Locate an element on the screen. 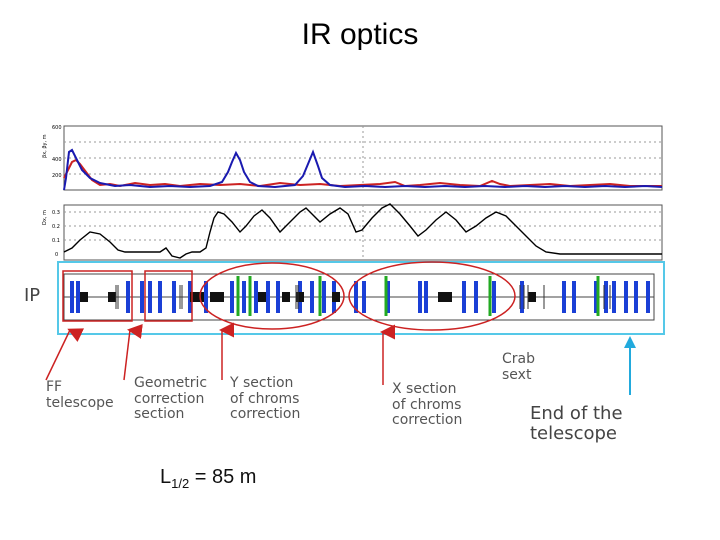  ff-telescope-box is located at coordinates (97, 296).